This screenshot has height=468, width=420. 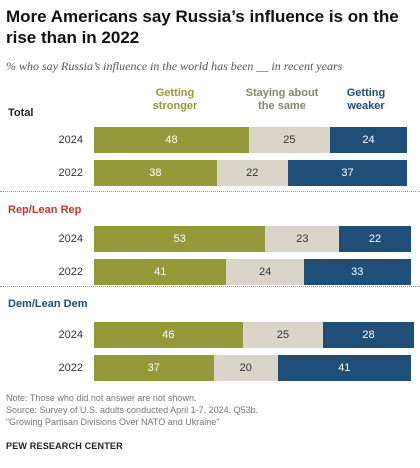 I want to click on bar-segment-weaker: 33, so click(x=357, y=272).